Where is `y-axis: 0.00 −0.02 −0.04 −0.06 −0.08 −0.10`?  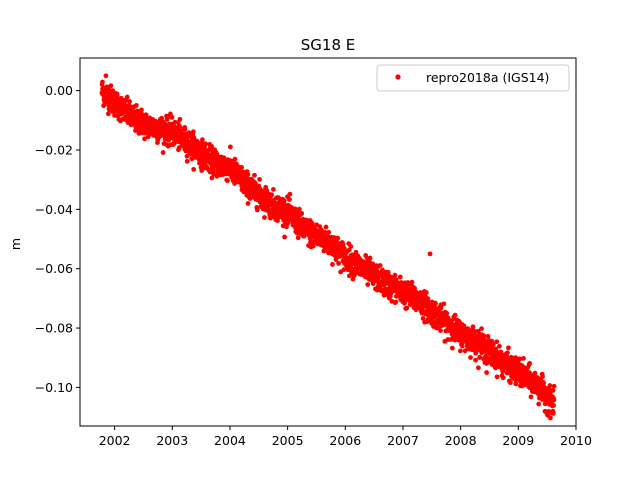 y-axis: 0.00 −0.02 −0.04 −0.06 −0.08 −0.10 is located at coordinates (57, 239).